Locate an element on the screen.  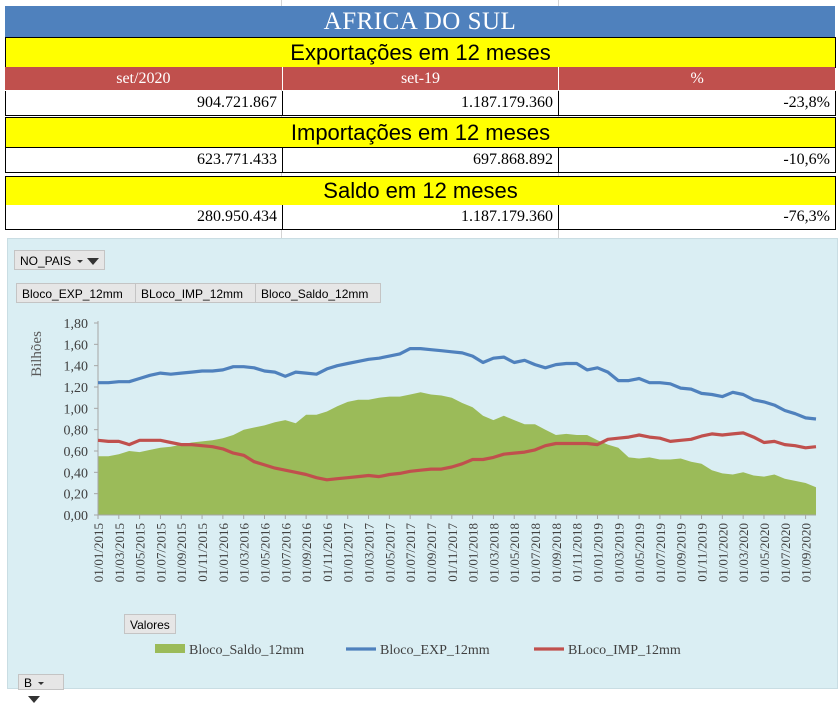
y-tick-label: 1,80 is located at coordinates (76, 324).